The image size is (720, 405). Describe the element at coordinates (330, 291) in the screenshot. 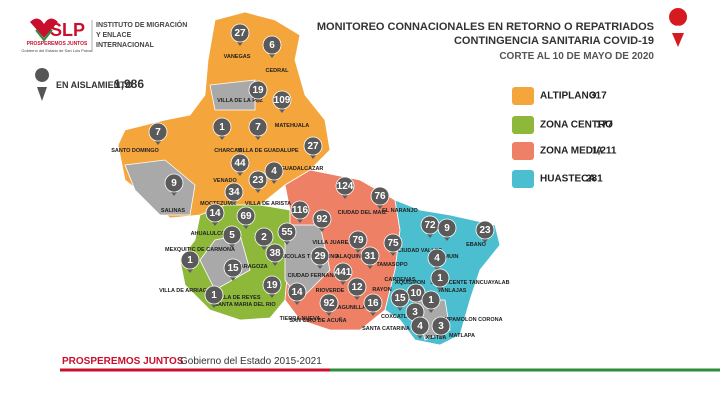

I see `place-name: RIOVERDE` at that location.